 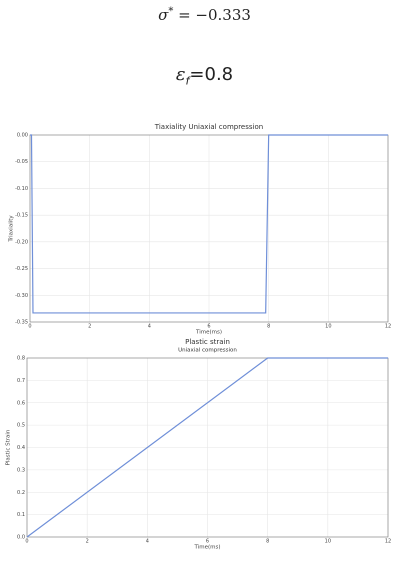 What do you see at coordinates (21, 269) in the screenshot?
I see `y-tick-label: -0.25` at bounding box center [21, 269].